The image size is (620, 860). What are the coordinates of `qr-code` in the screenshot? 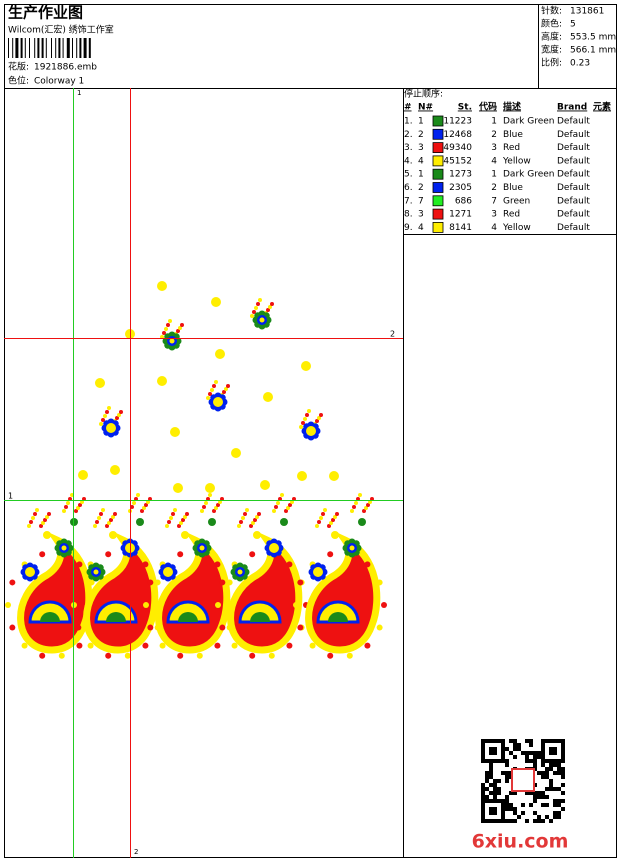 It's located at (523, 781).